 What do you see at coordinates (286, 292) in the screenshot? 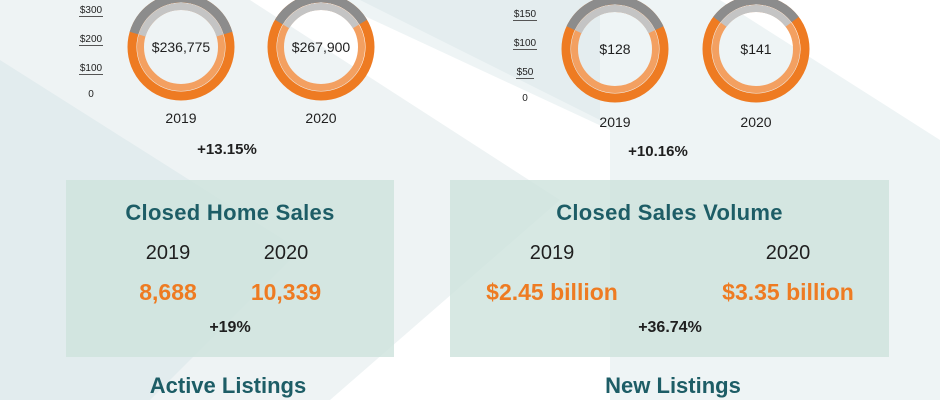
I see `panel-value: 10,339` at bounding box center [286, 292].